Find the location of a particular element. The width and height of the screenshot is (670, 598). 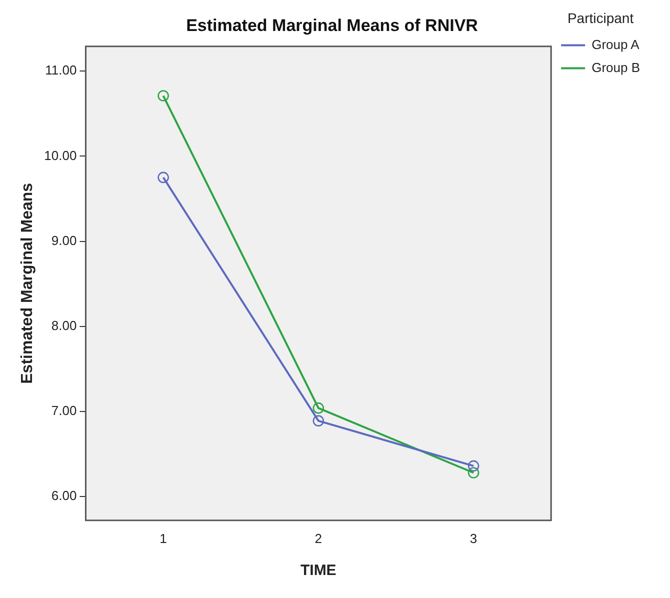

y-tick-label: 10.00 is located at coordinates (60, 155).